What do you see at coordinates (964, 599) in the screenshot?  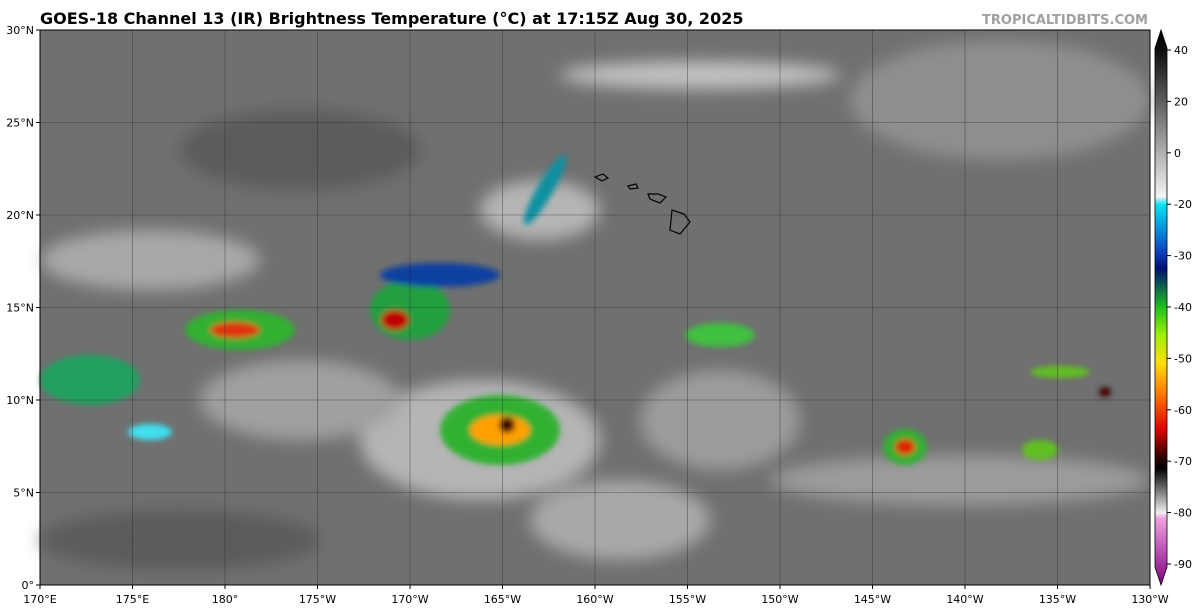 I see `lon-label: 140°W` at bounding box center [964, 599].